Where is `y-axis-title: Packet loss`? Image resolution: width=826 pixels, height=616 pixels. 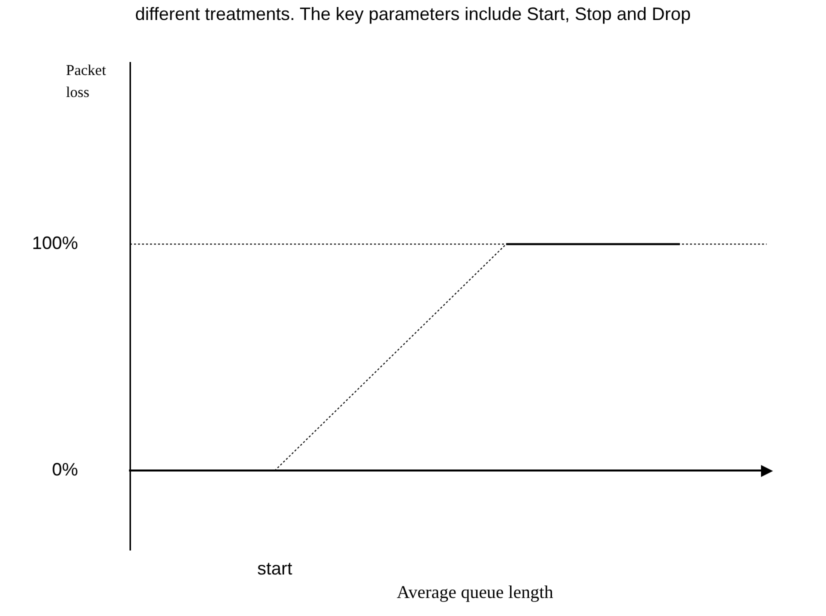
y-axis-title: Packet loss is located at coordinates (86, 82).